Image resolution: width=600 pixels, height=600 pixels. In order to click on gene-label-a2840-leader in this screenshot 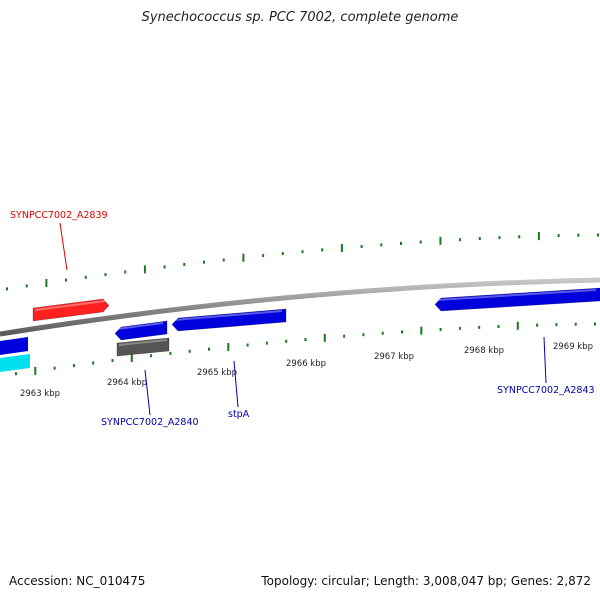, I will do `click(147, 392)`.